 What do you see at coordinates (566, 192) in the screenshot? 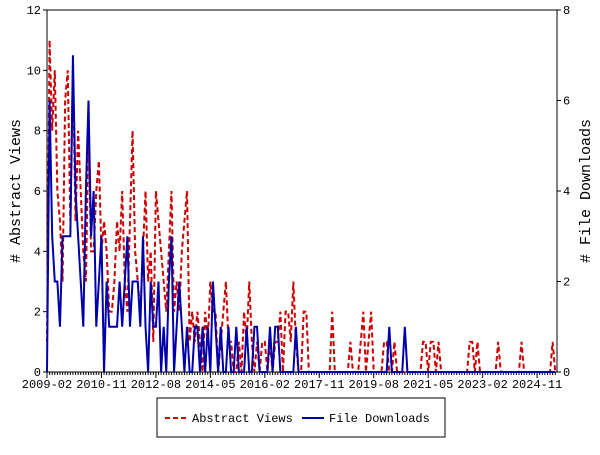
I see `y2-tick-label: 4` at bounding box center [566, 192].